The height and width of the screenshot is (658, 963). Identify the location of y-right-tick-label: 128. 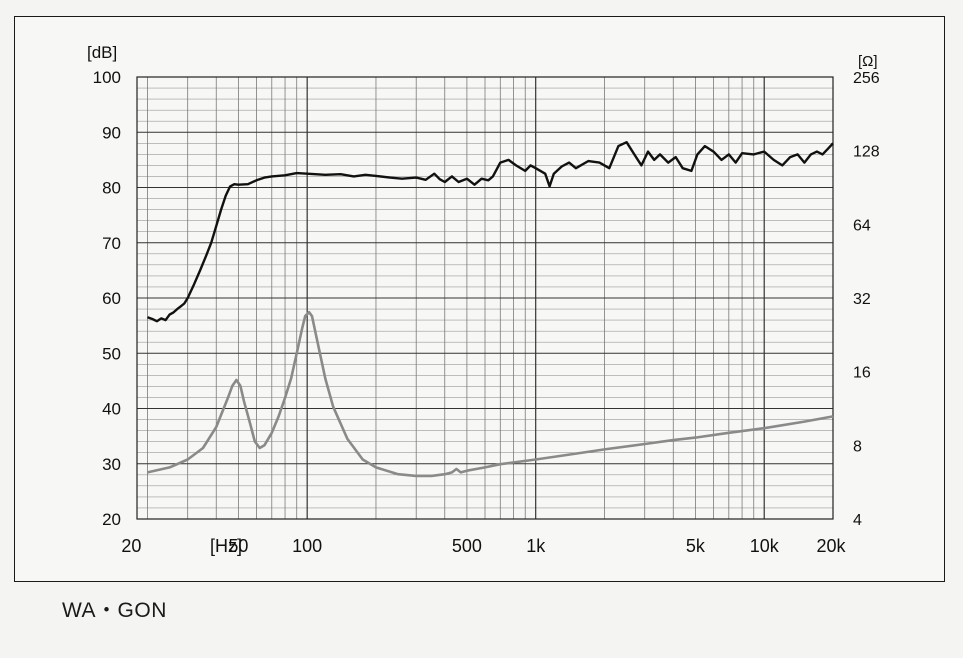
(866, 152).